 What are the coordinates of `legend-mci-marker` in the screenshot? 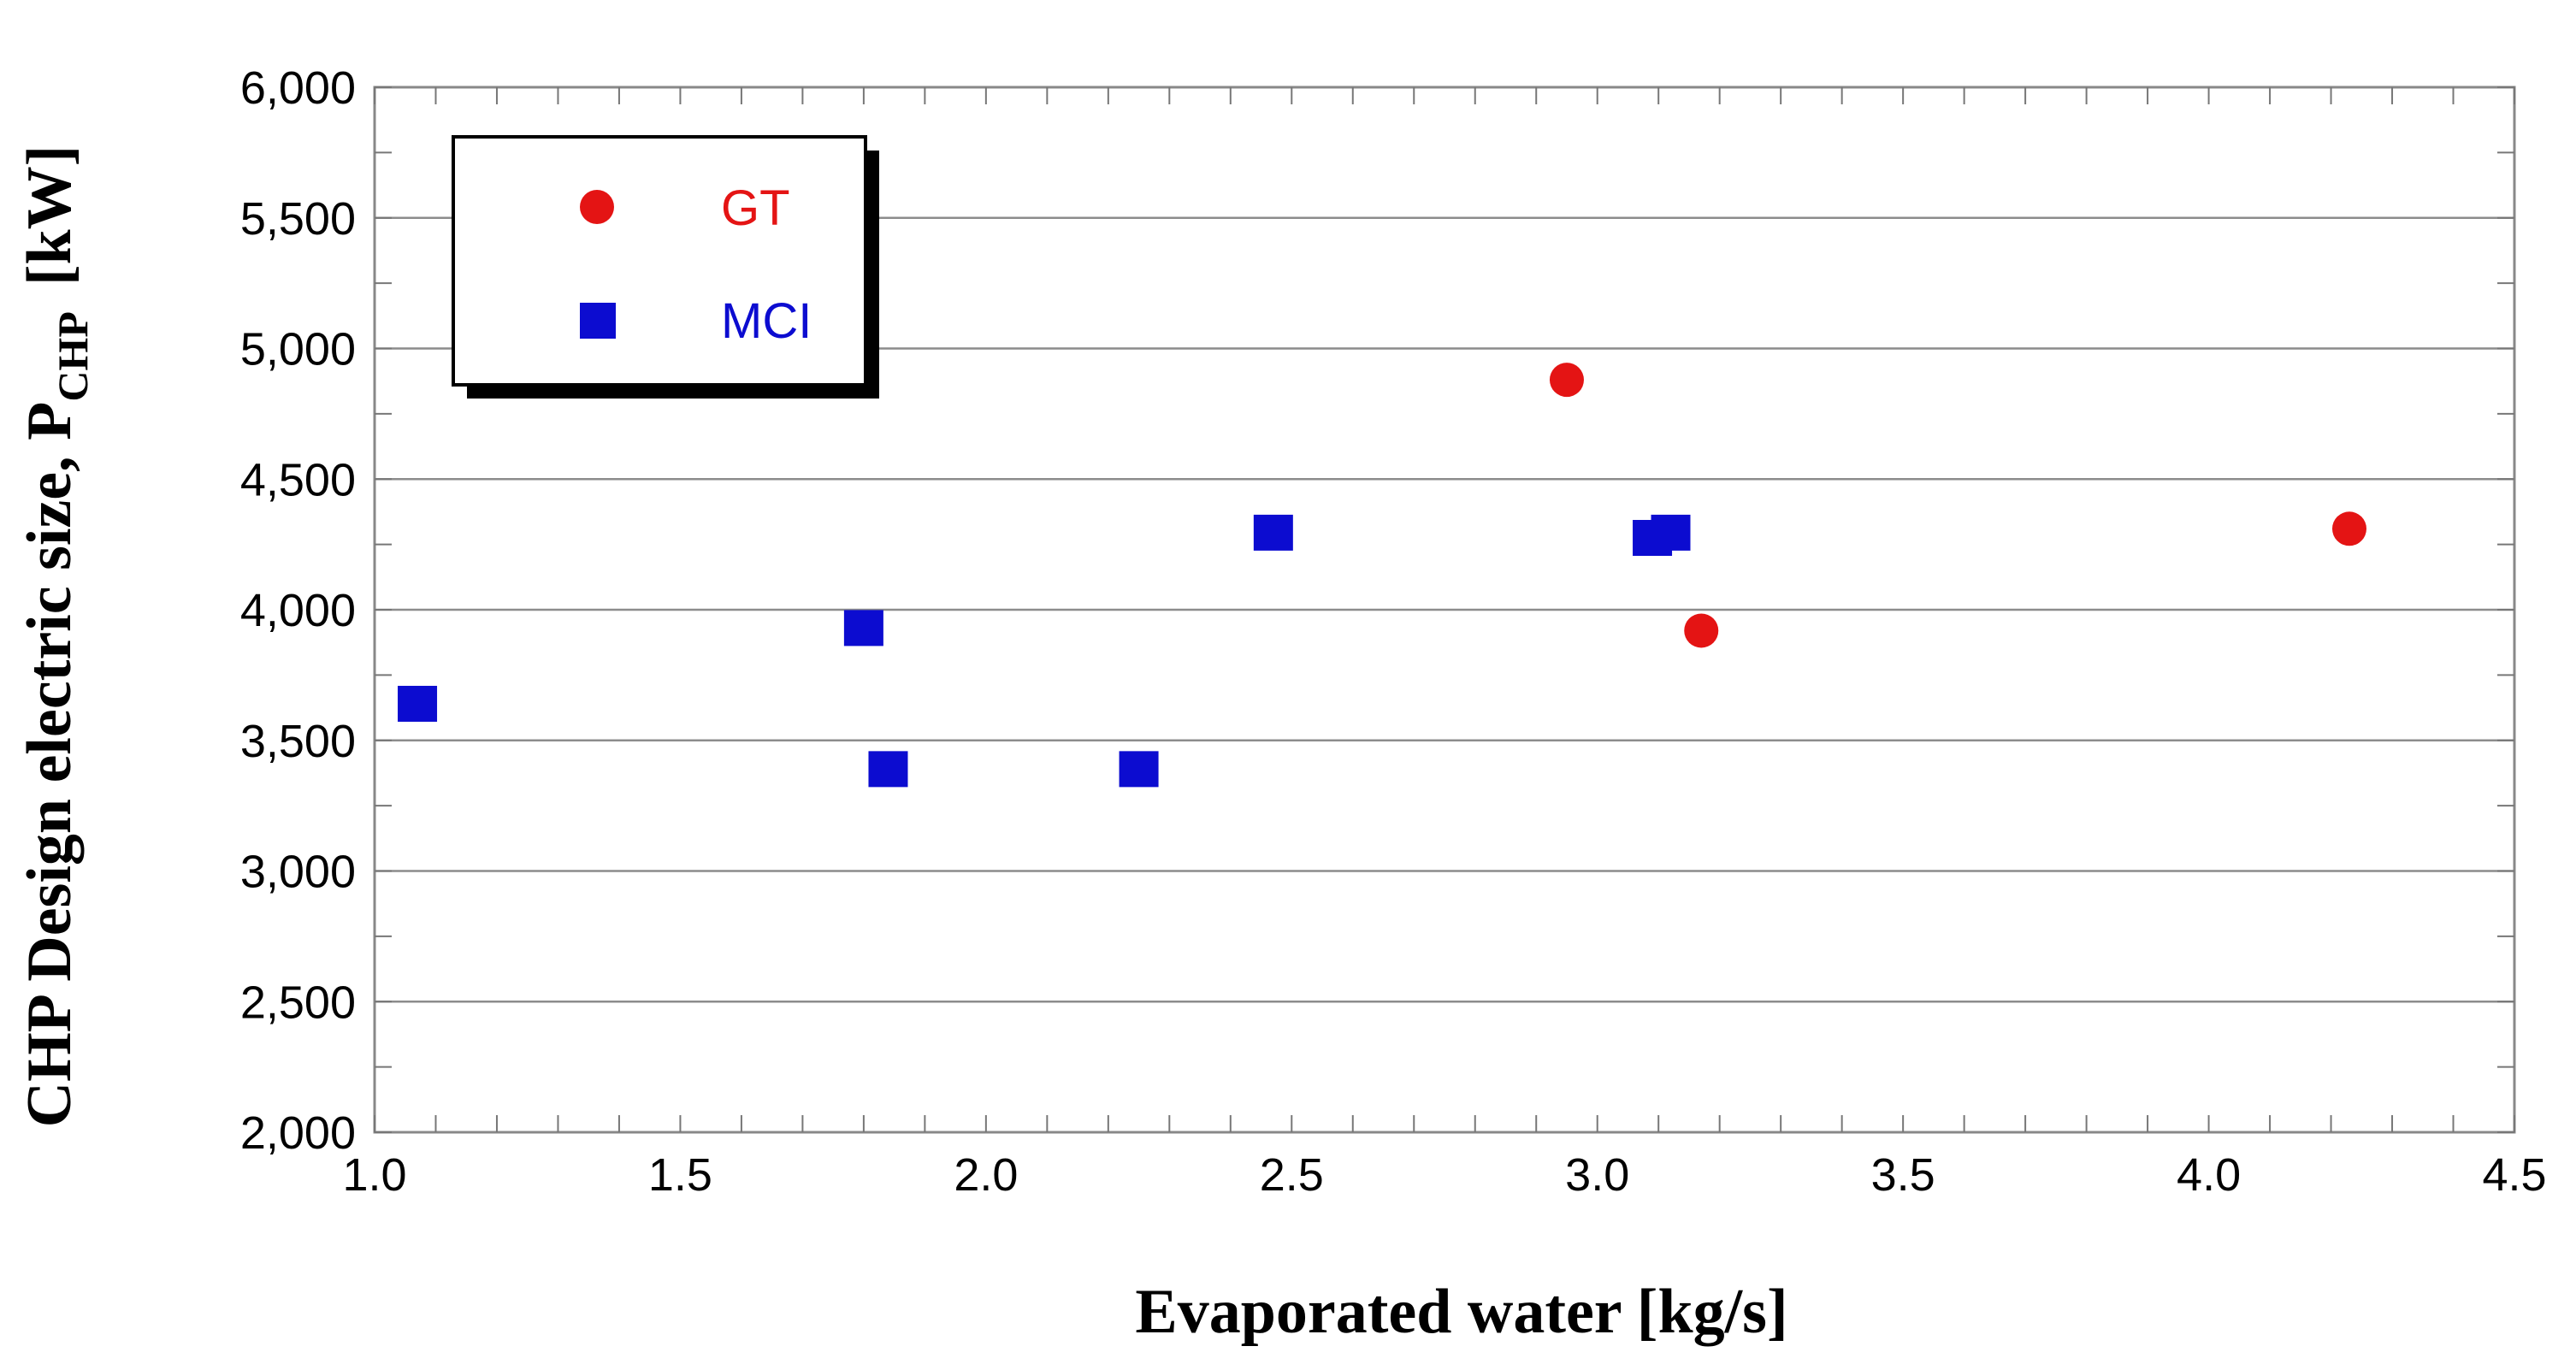 It's located at (598, 321).